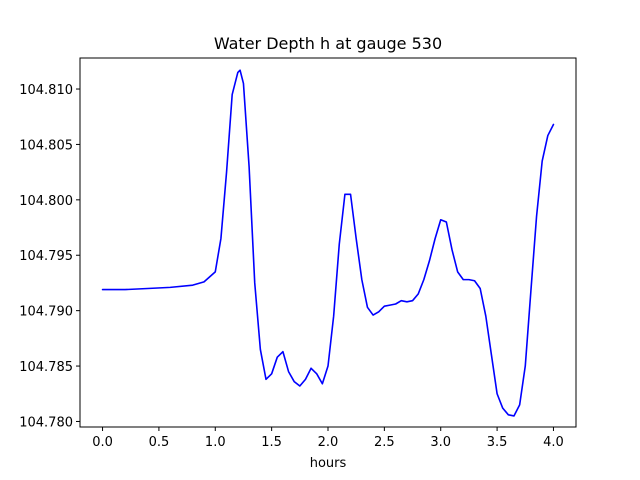  I want to click on x-tick-label: 2.0, so click(328, 442).